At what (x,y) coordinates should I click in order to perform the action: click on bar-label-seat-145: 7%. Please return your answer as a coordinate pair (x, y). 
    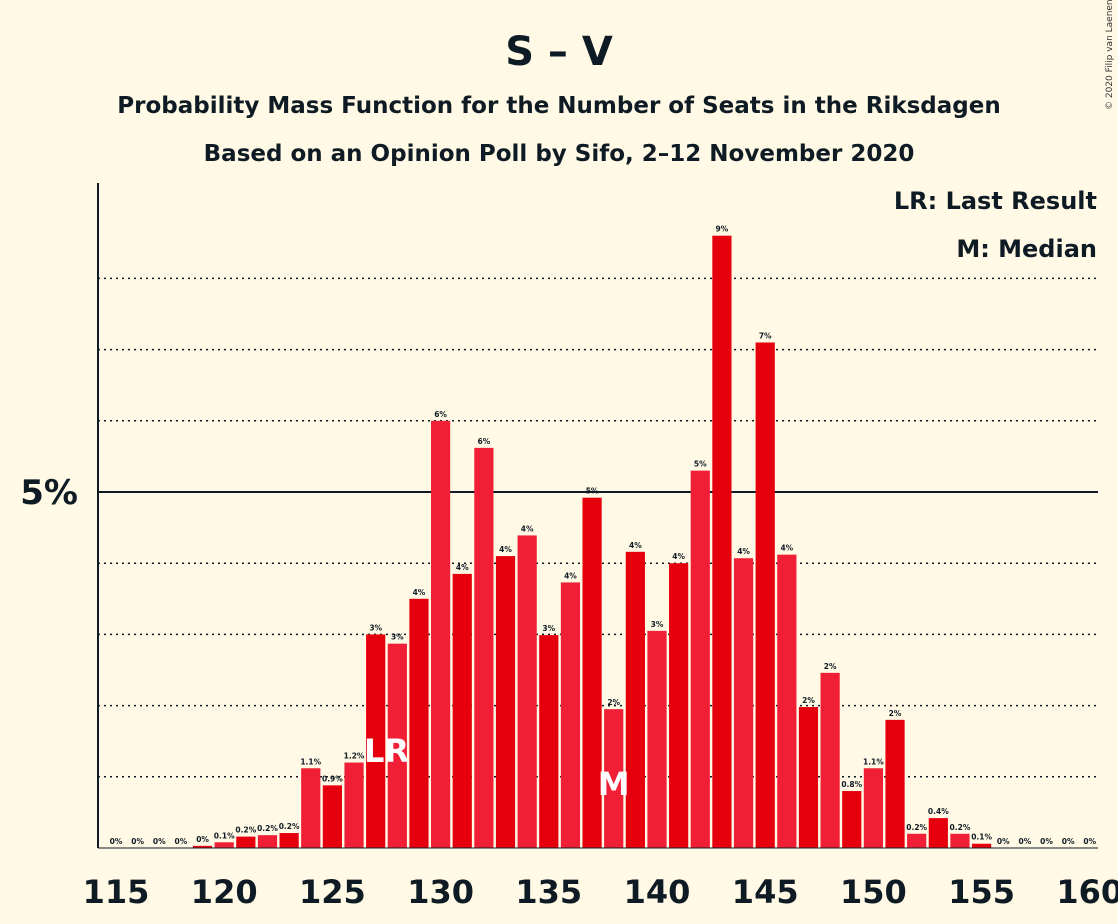
    Looking at the image, I should click on (765, 335).